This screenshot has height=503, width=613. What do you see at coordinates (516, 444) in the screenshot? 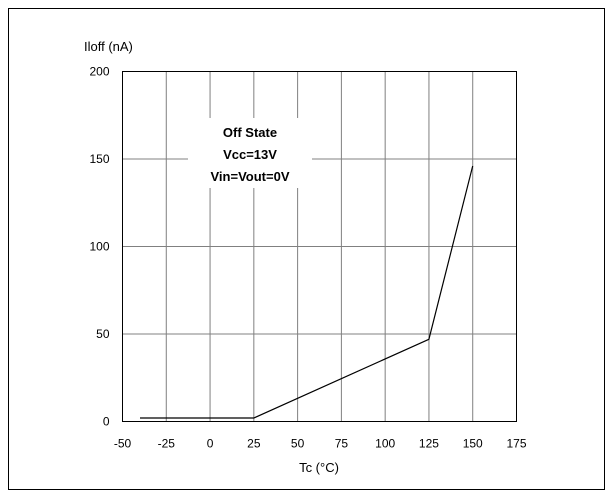
I see `x-tick-label: 175` at bounding box center [516, 444].